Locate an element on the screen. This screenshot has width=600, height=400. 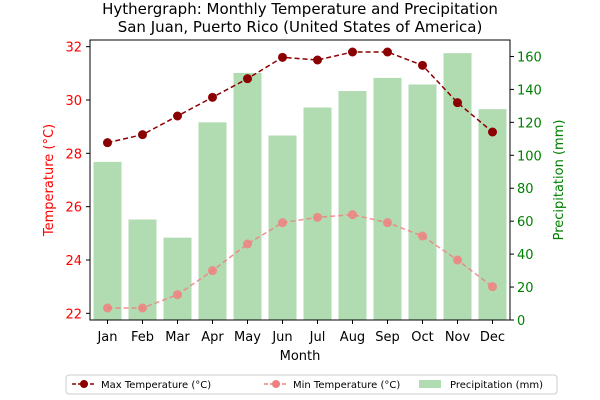
legend-max-marker is located at coordinates (84, 384).